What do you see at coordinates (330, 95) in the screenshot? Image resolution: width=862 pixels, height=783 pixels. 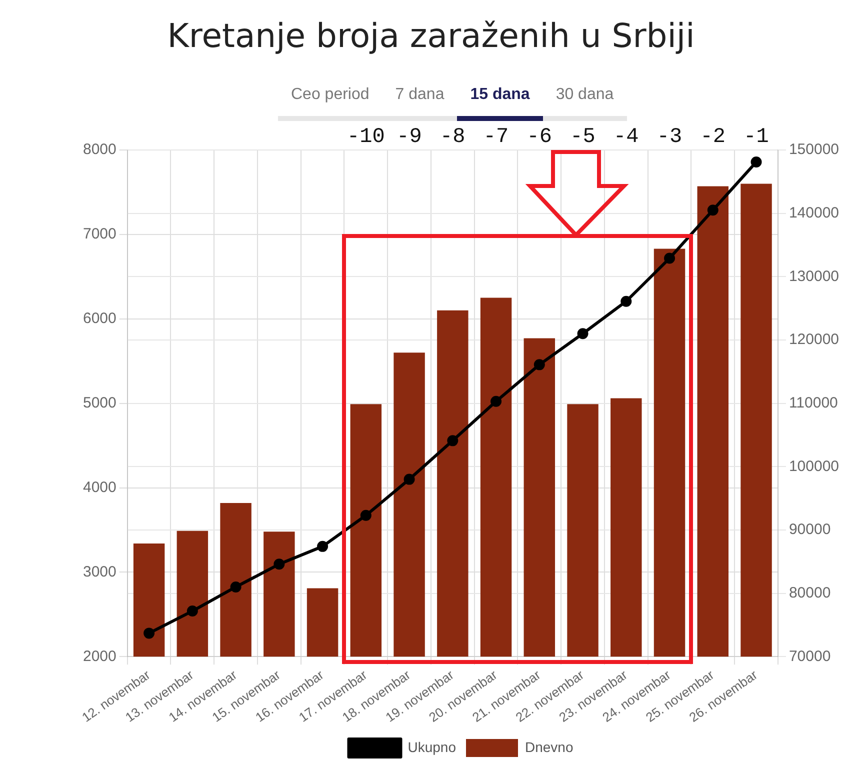 I see `text: Ceo period` at bounding box center [330, 95].